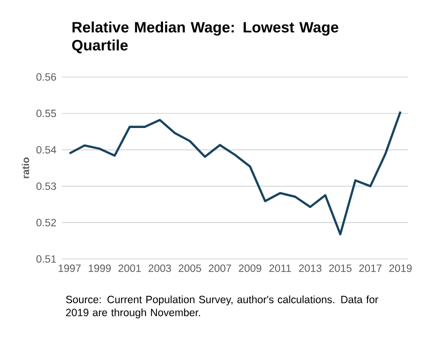 This screenshot has height=344, width=430. Describe the element at coordinates (310, 268) in the screenshot. I see `x-tick-label: 2013` at that location.